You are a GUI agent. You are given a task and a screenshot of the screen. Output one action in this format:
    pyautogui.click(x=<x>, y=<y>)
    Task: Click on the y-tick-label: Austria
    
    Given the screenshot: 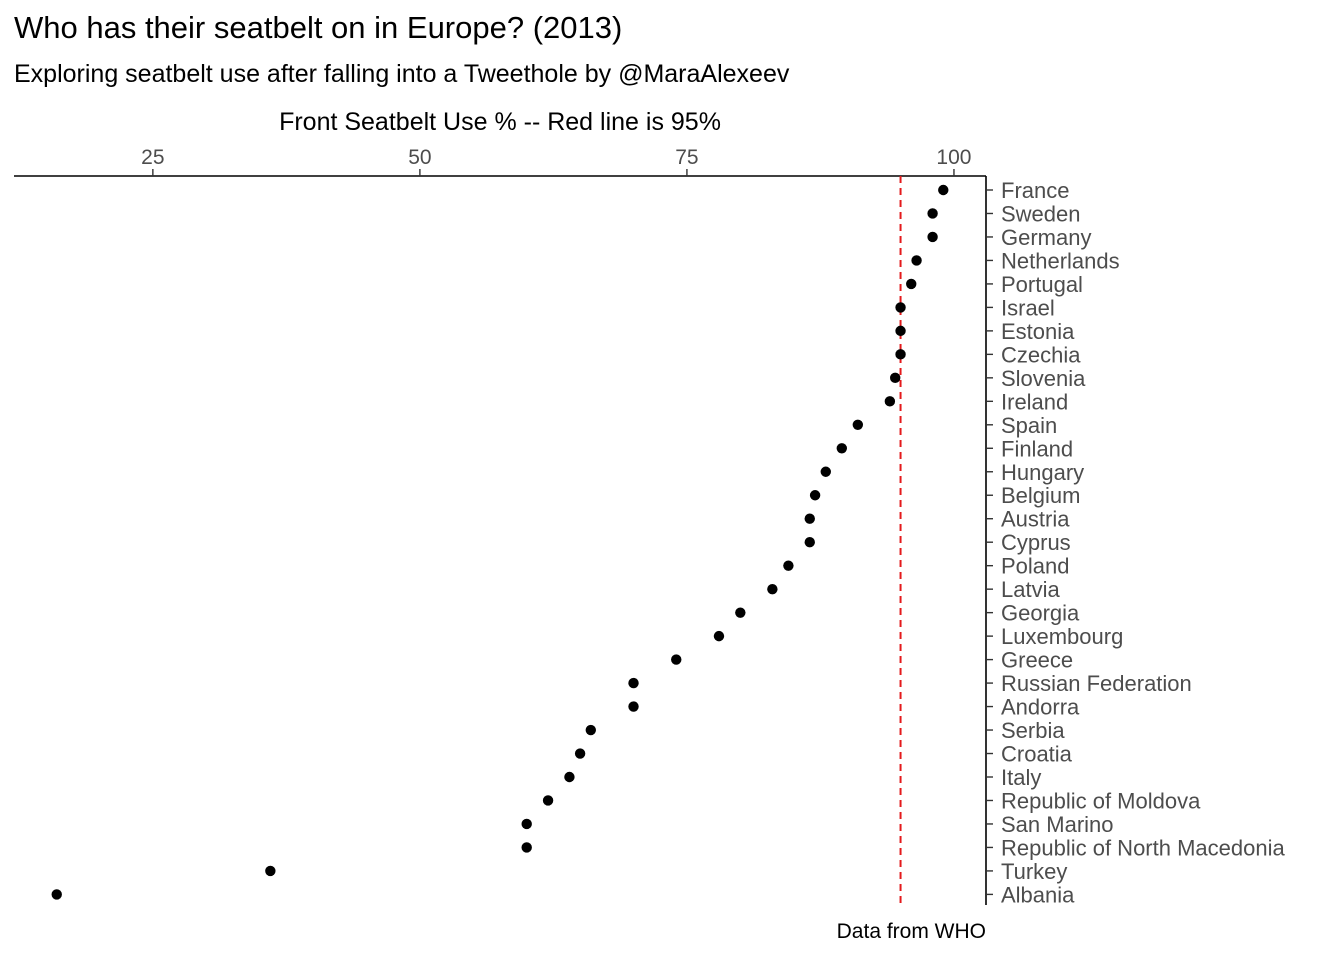 What is the action you would take?
    pyautogui.click(x=1035, y=519)
    